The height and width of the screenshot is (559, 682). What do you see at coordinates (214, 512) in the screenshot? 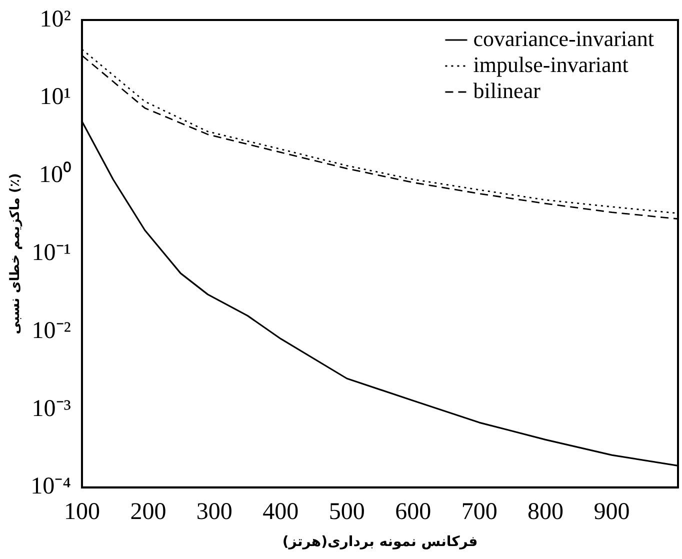
I see `x-tick-label: 300` at bounding box center [214, 512].